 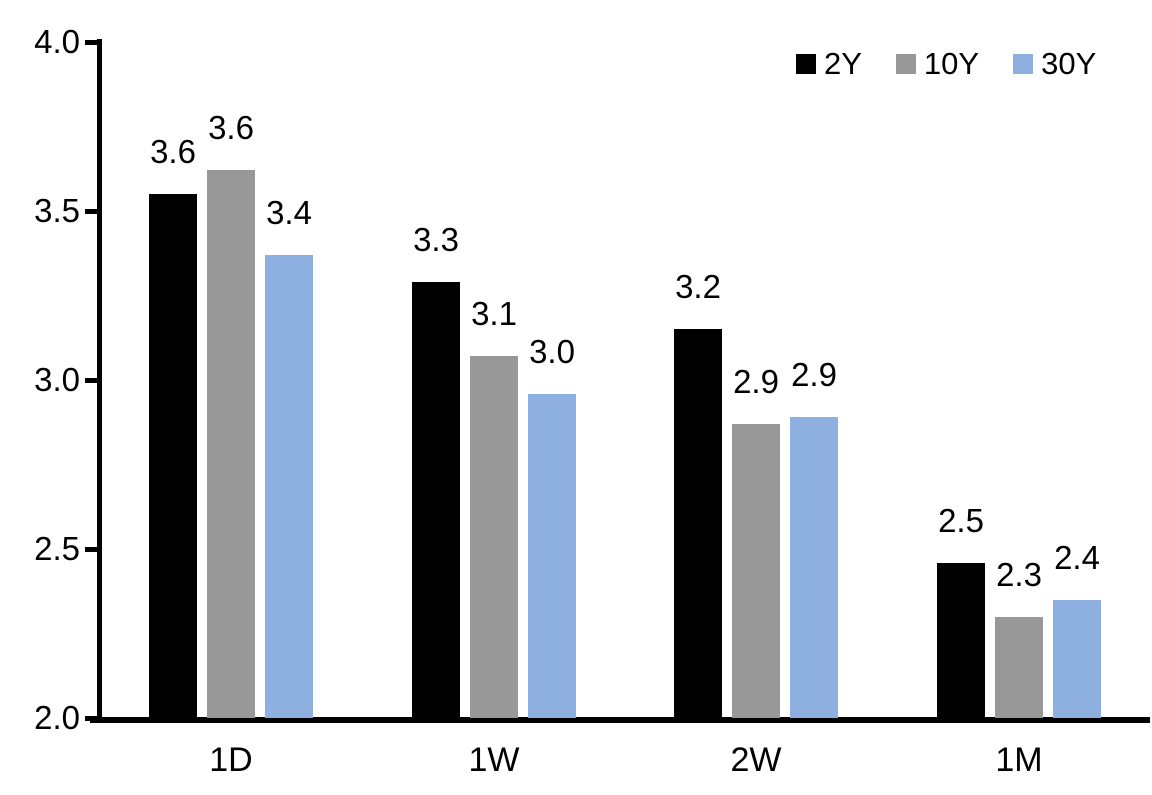 What do you see at coordinates (1077, 557) in the screenshot?
I see `bar-value-label: 2.4` at bounding box center [1077, 557].